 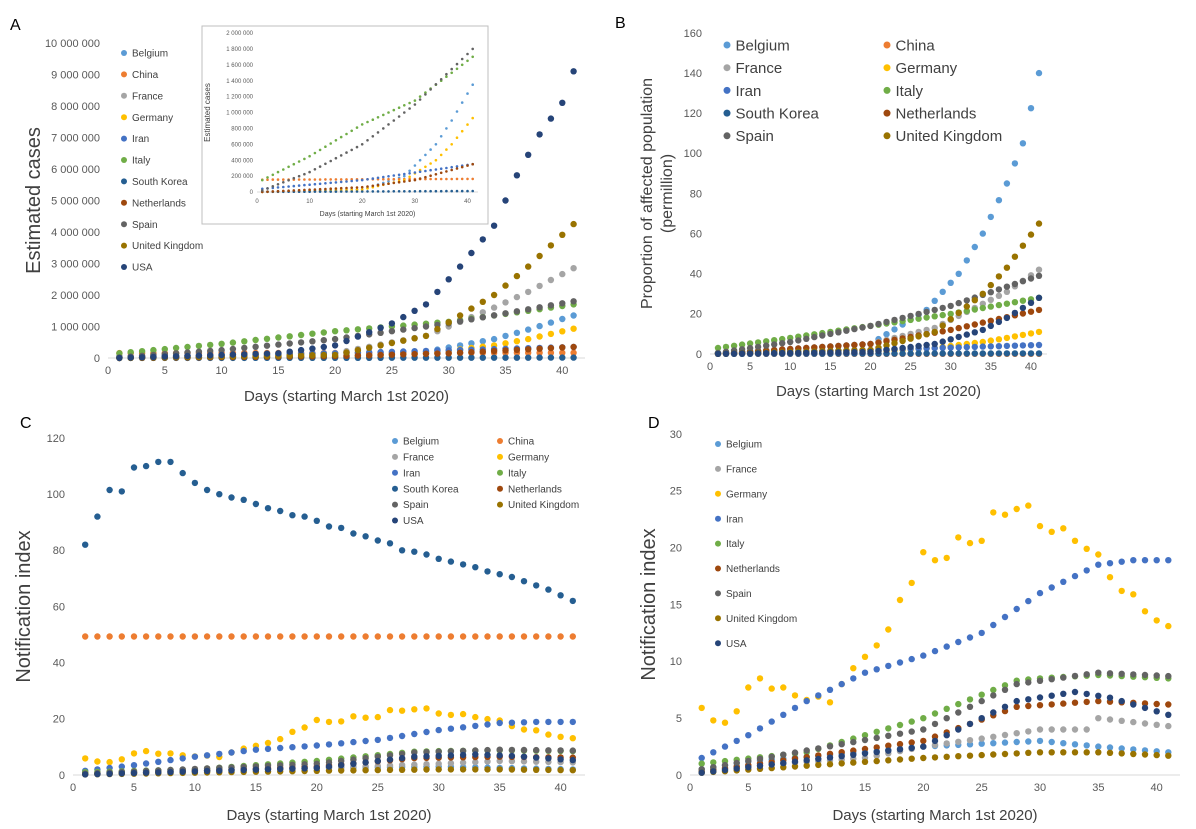 What do you see at coordinates (923, 788) in the screenshot?
I see `x-tick-label: 20` at bounding box center [923, 788].